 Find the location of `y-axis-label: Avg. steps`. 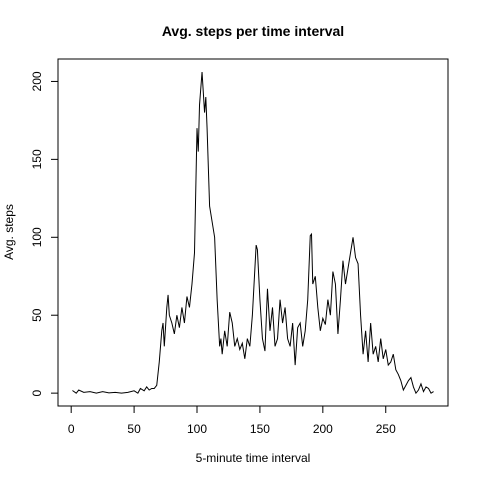

y-axis-label: Avg. steps is located at coordinates (9, 232).